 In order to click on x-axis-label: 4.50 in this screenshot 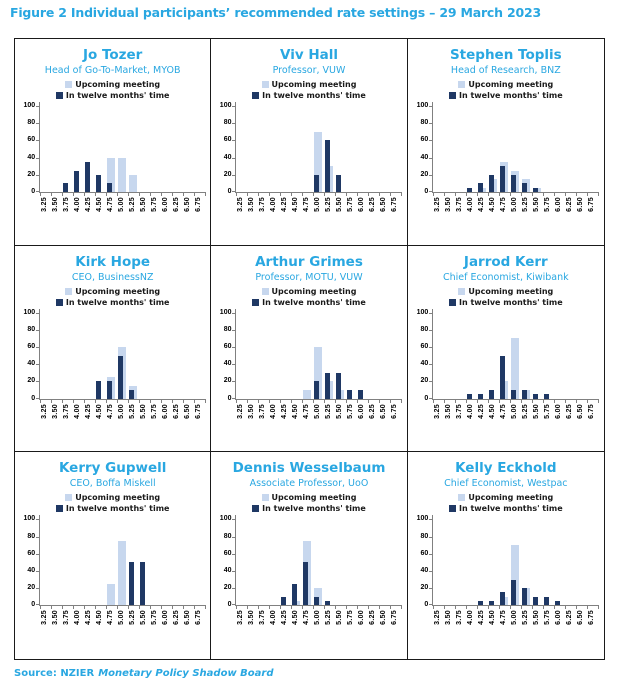, I will do `click(100, 419)`.